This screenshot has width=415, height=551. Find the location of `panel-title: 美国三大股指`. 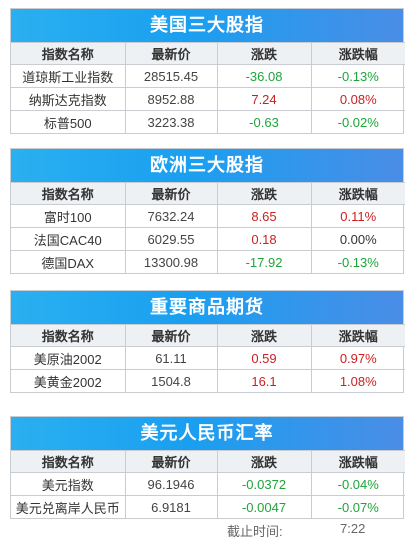

panel-title: 美国三大股指 is located at coordinates (207, 25).